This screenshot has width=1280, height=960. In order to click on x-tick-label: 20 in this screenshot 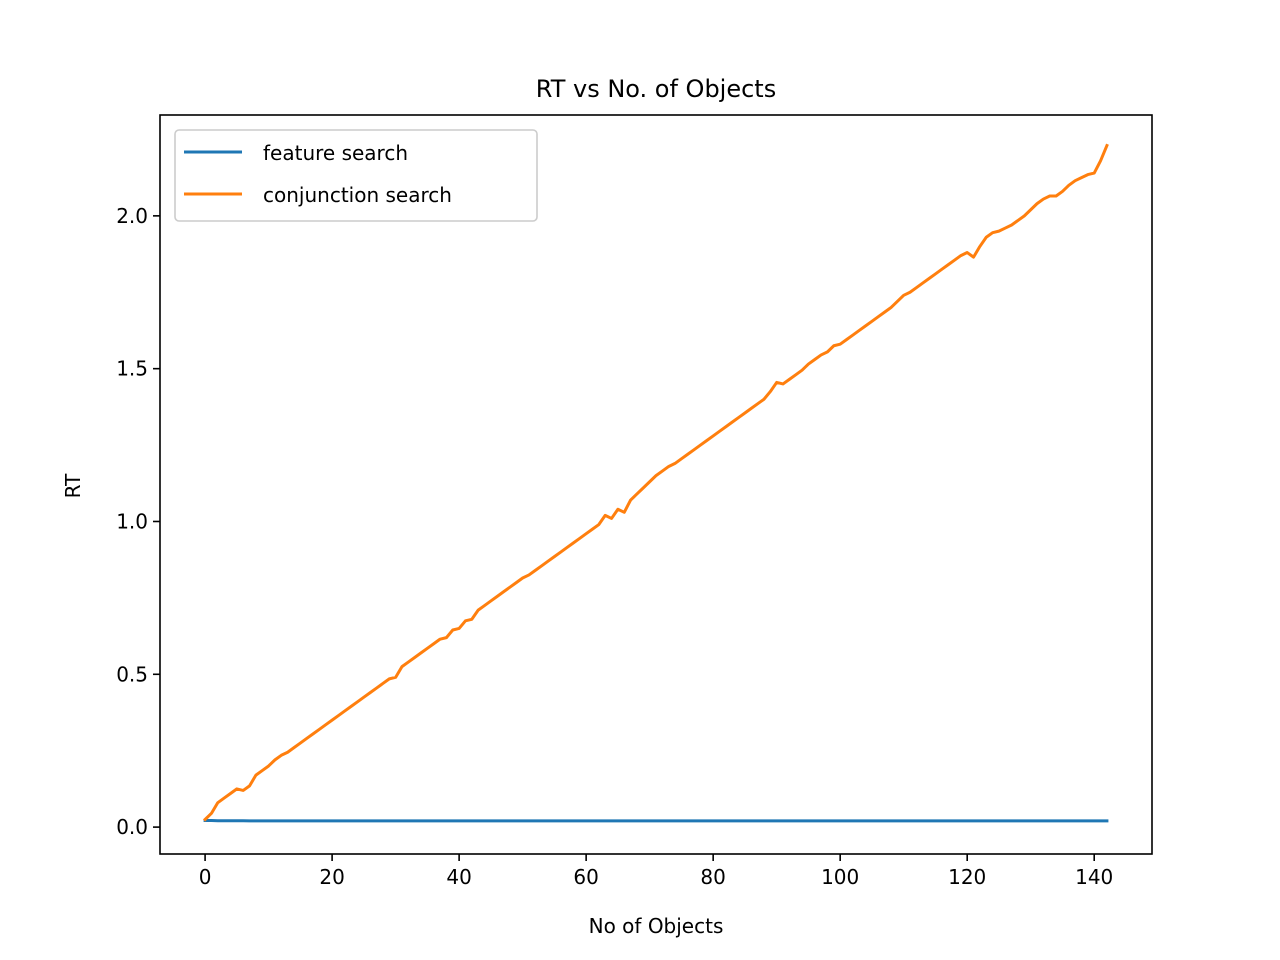, I will do `click(331, 877)`.